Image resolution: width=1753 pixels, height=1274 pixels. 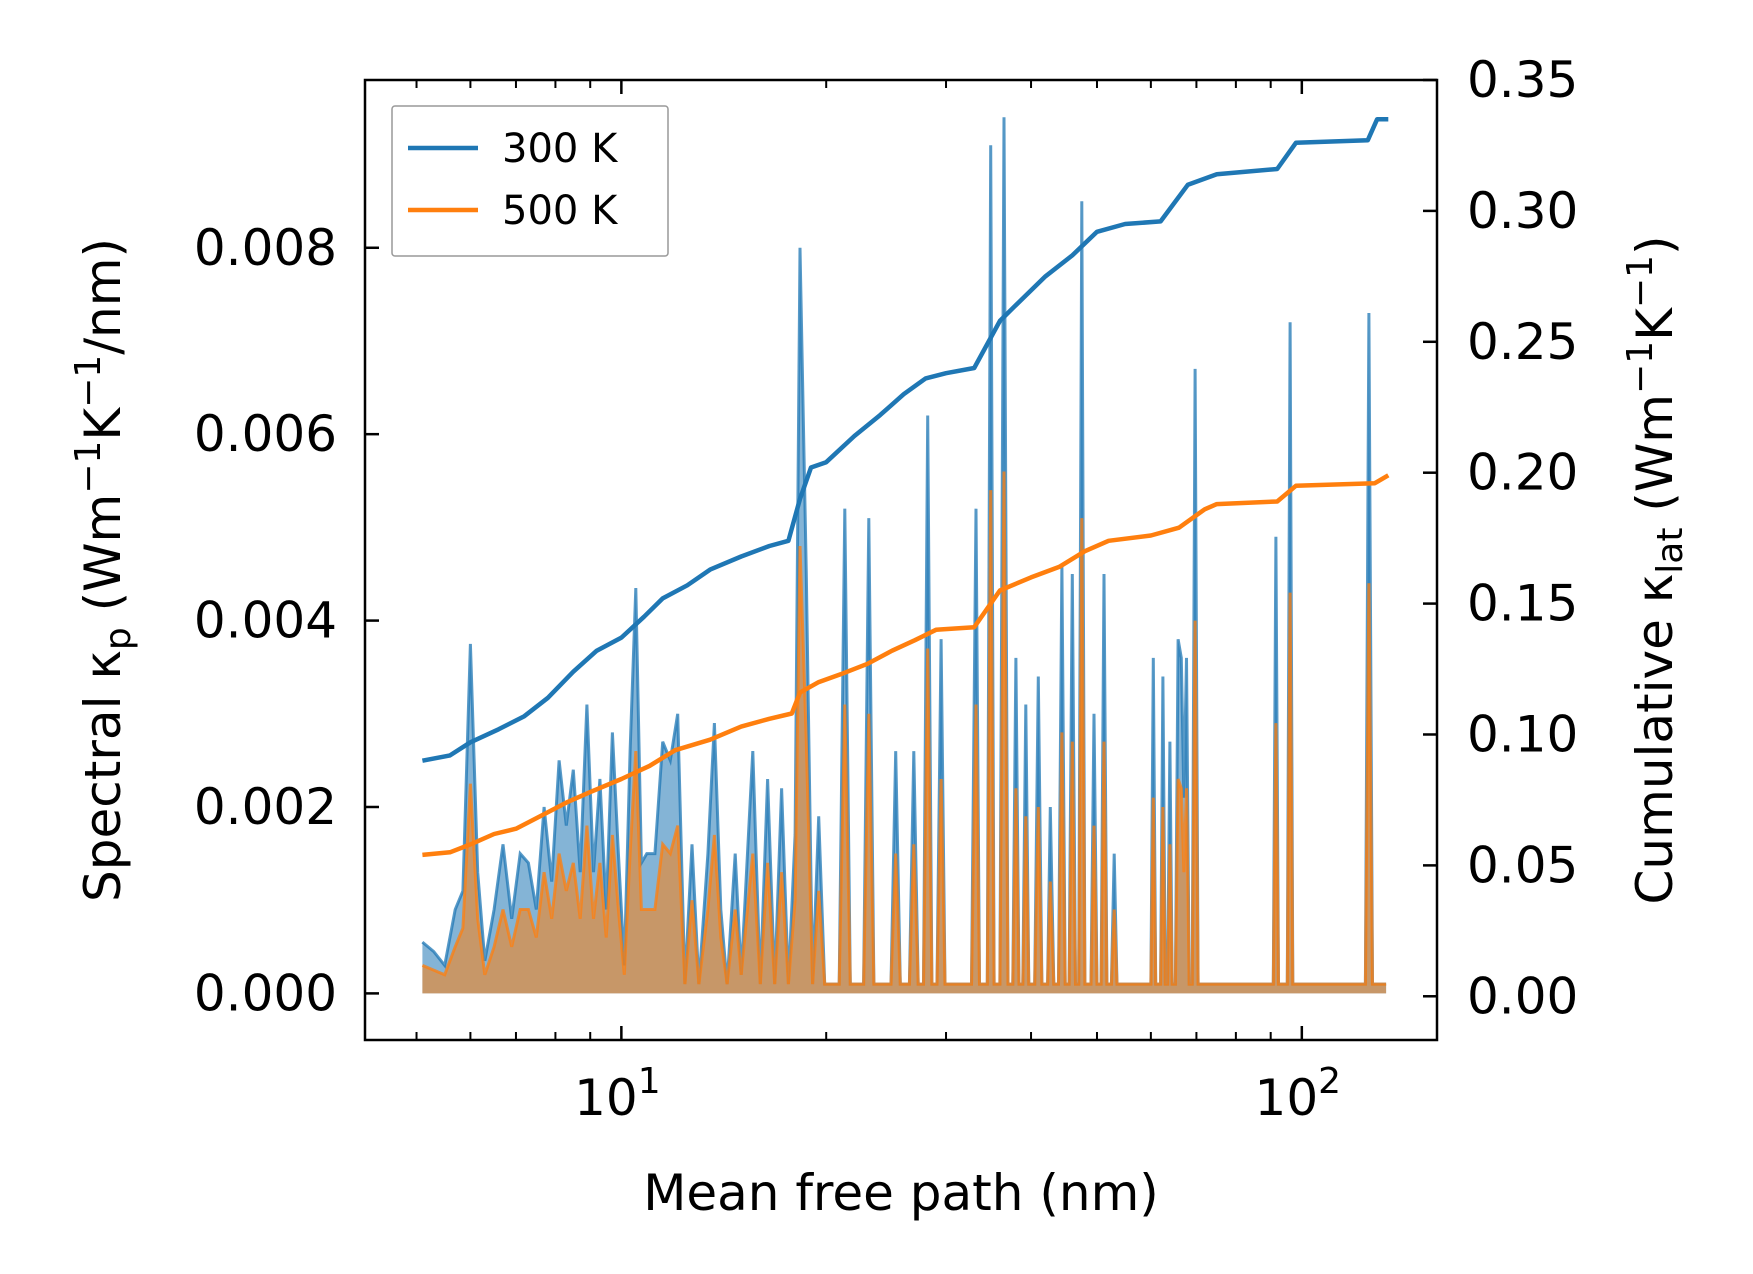 I want to click on left-axis-title-sup2: −1, so click(x=88, y=381).